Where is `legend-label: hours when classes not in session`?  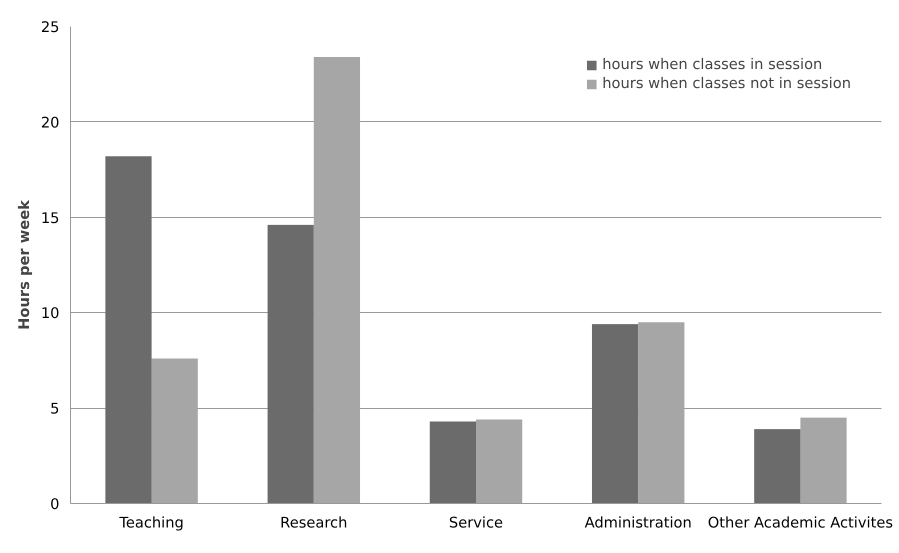
legend-label: hours when classes not in session is located at coordinates (726, 83).